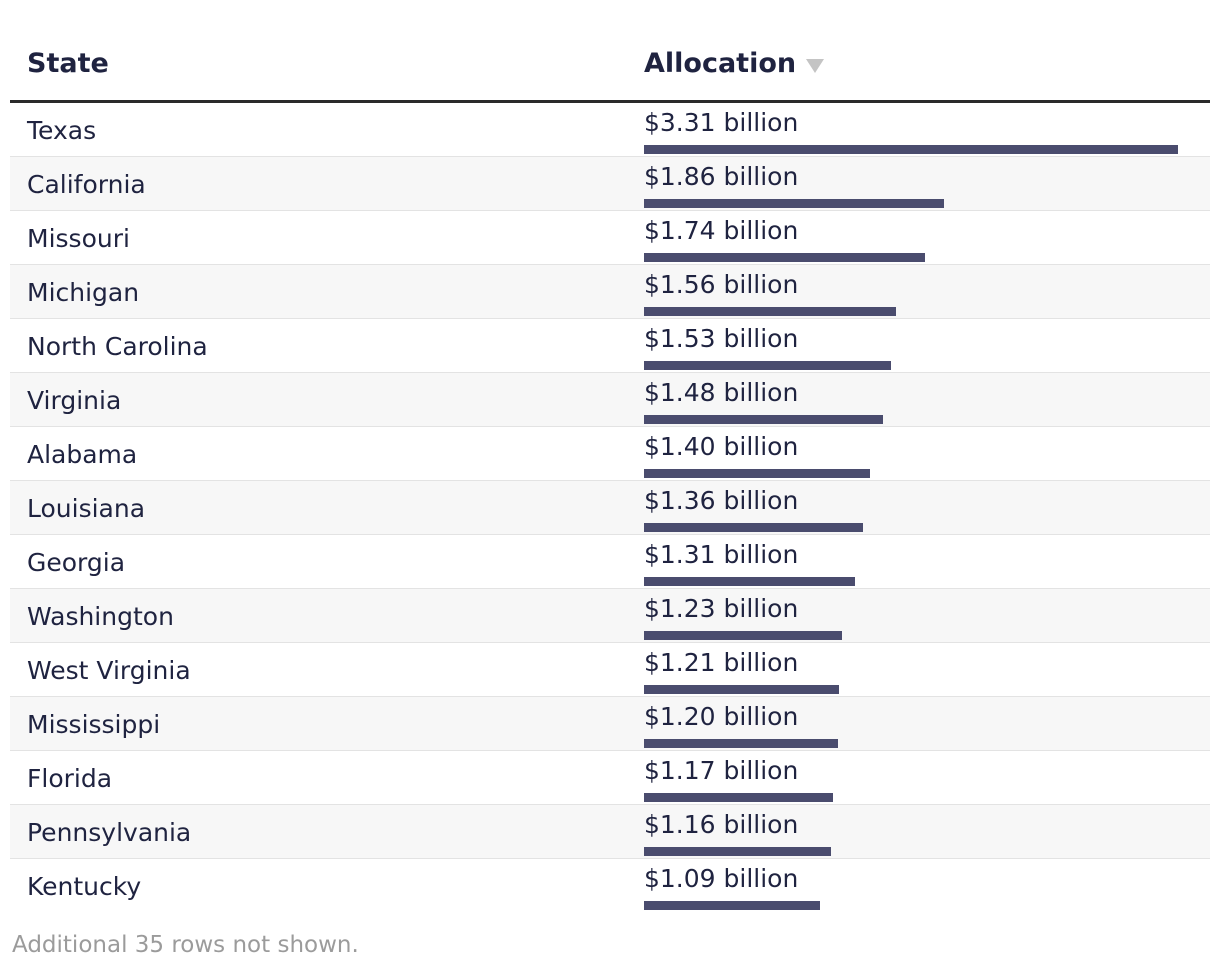 Image resolution: width=1220 pixels, height=972 pixels. Describe the element at coordinates (86, 184) in the screenshot. I see `state-cell: California` at that location.